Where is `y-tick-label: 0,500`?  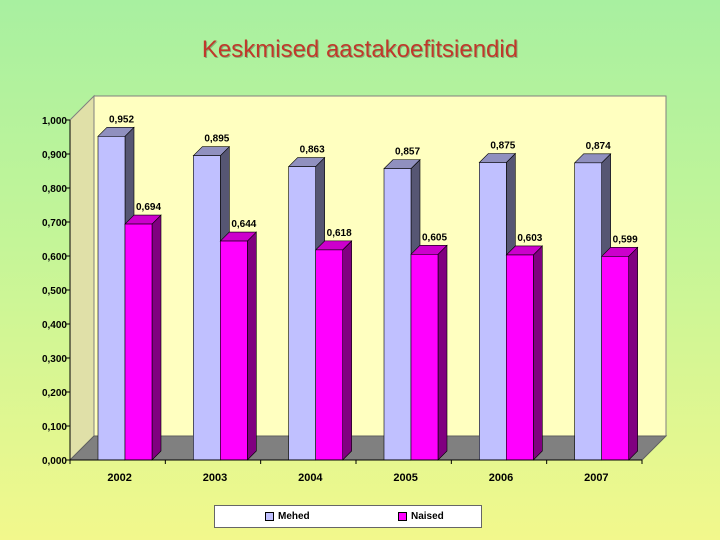 y-tick-label: 0,500 is located at coordinates (54, 291).